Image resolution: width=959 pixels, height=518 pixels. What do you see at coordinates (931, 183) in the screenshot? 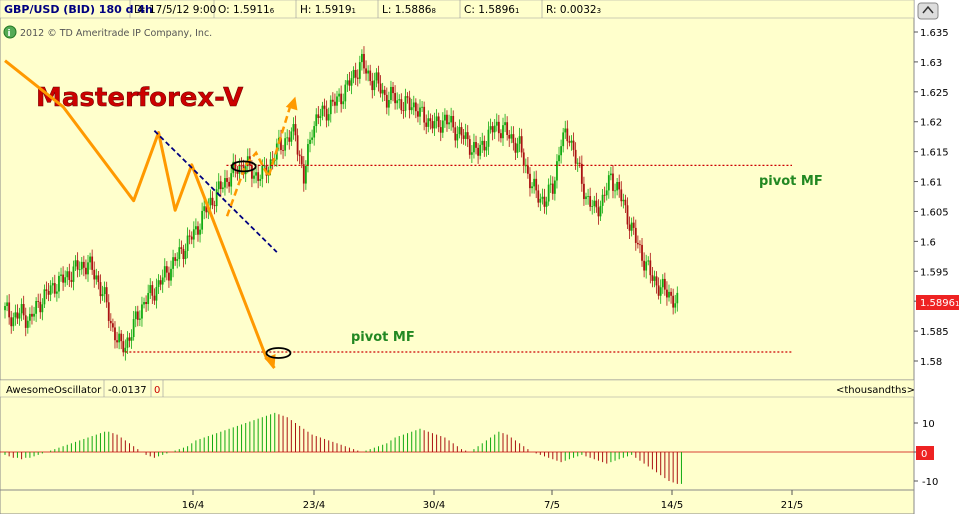
I see `price-tick-label: 1.61` at bounding box center [931, 183].